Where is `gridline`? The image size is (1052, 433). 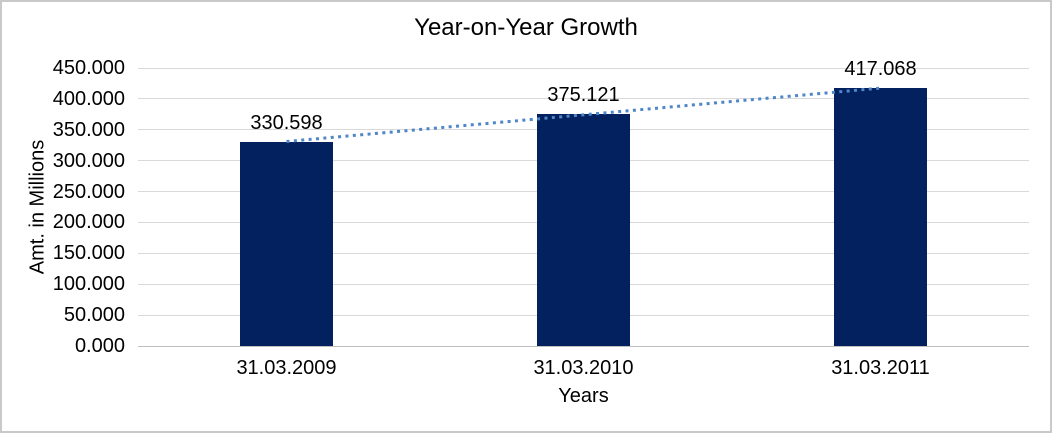 gridline is located at coordinates (583, 68).